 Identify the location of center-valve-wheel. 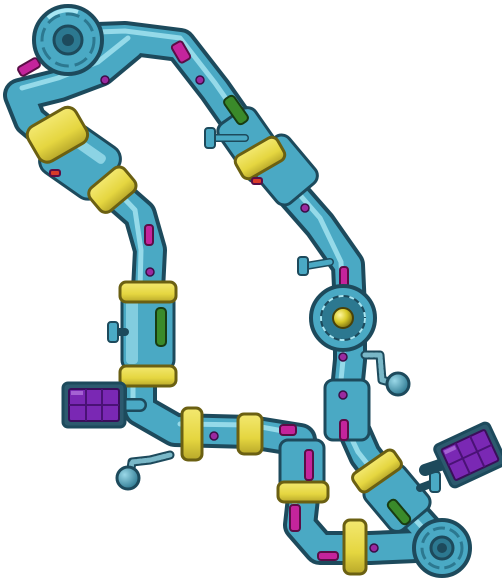
(343, 318).